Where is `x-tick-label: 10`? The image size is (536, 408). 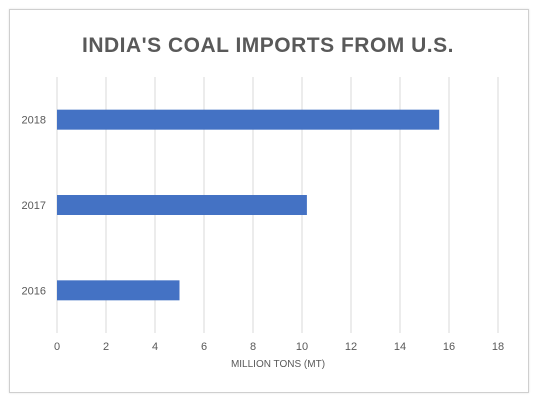 x-tick-label: 10 is located at coordinates (302, 347).